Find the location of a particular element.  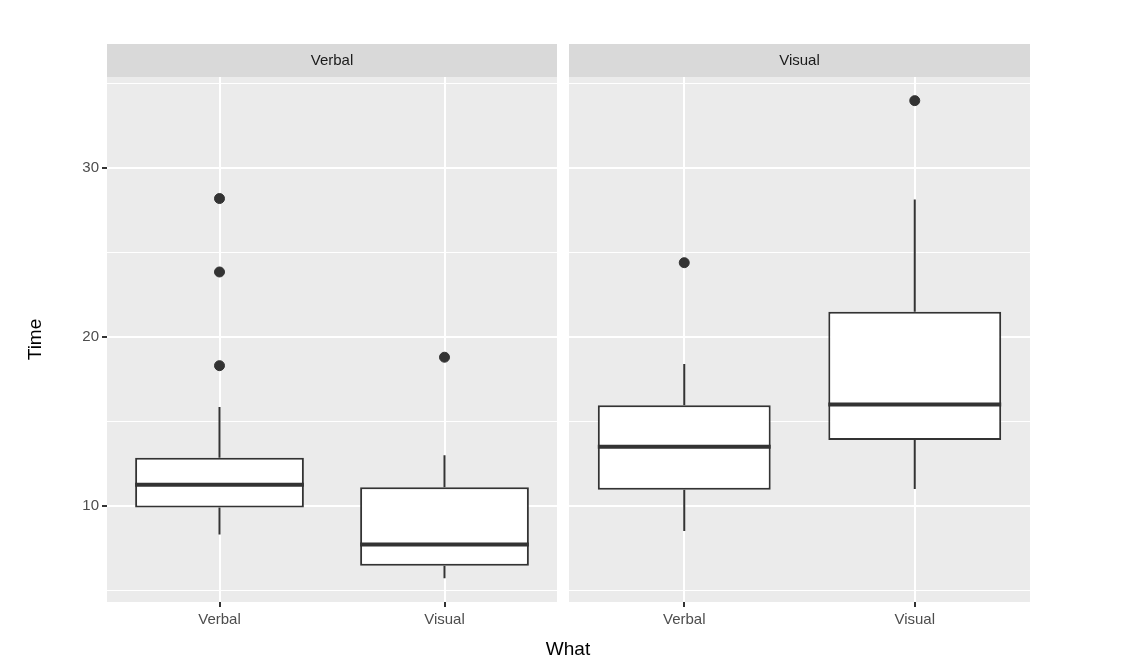

y-tick-label: 30 is located at coordinates (90, 167).